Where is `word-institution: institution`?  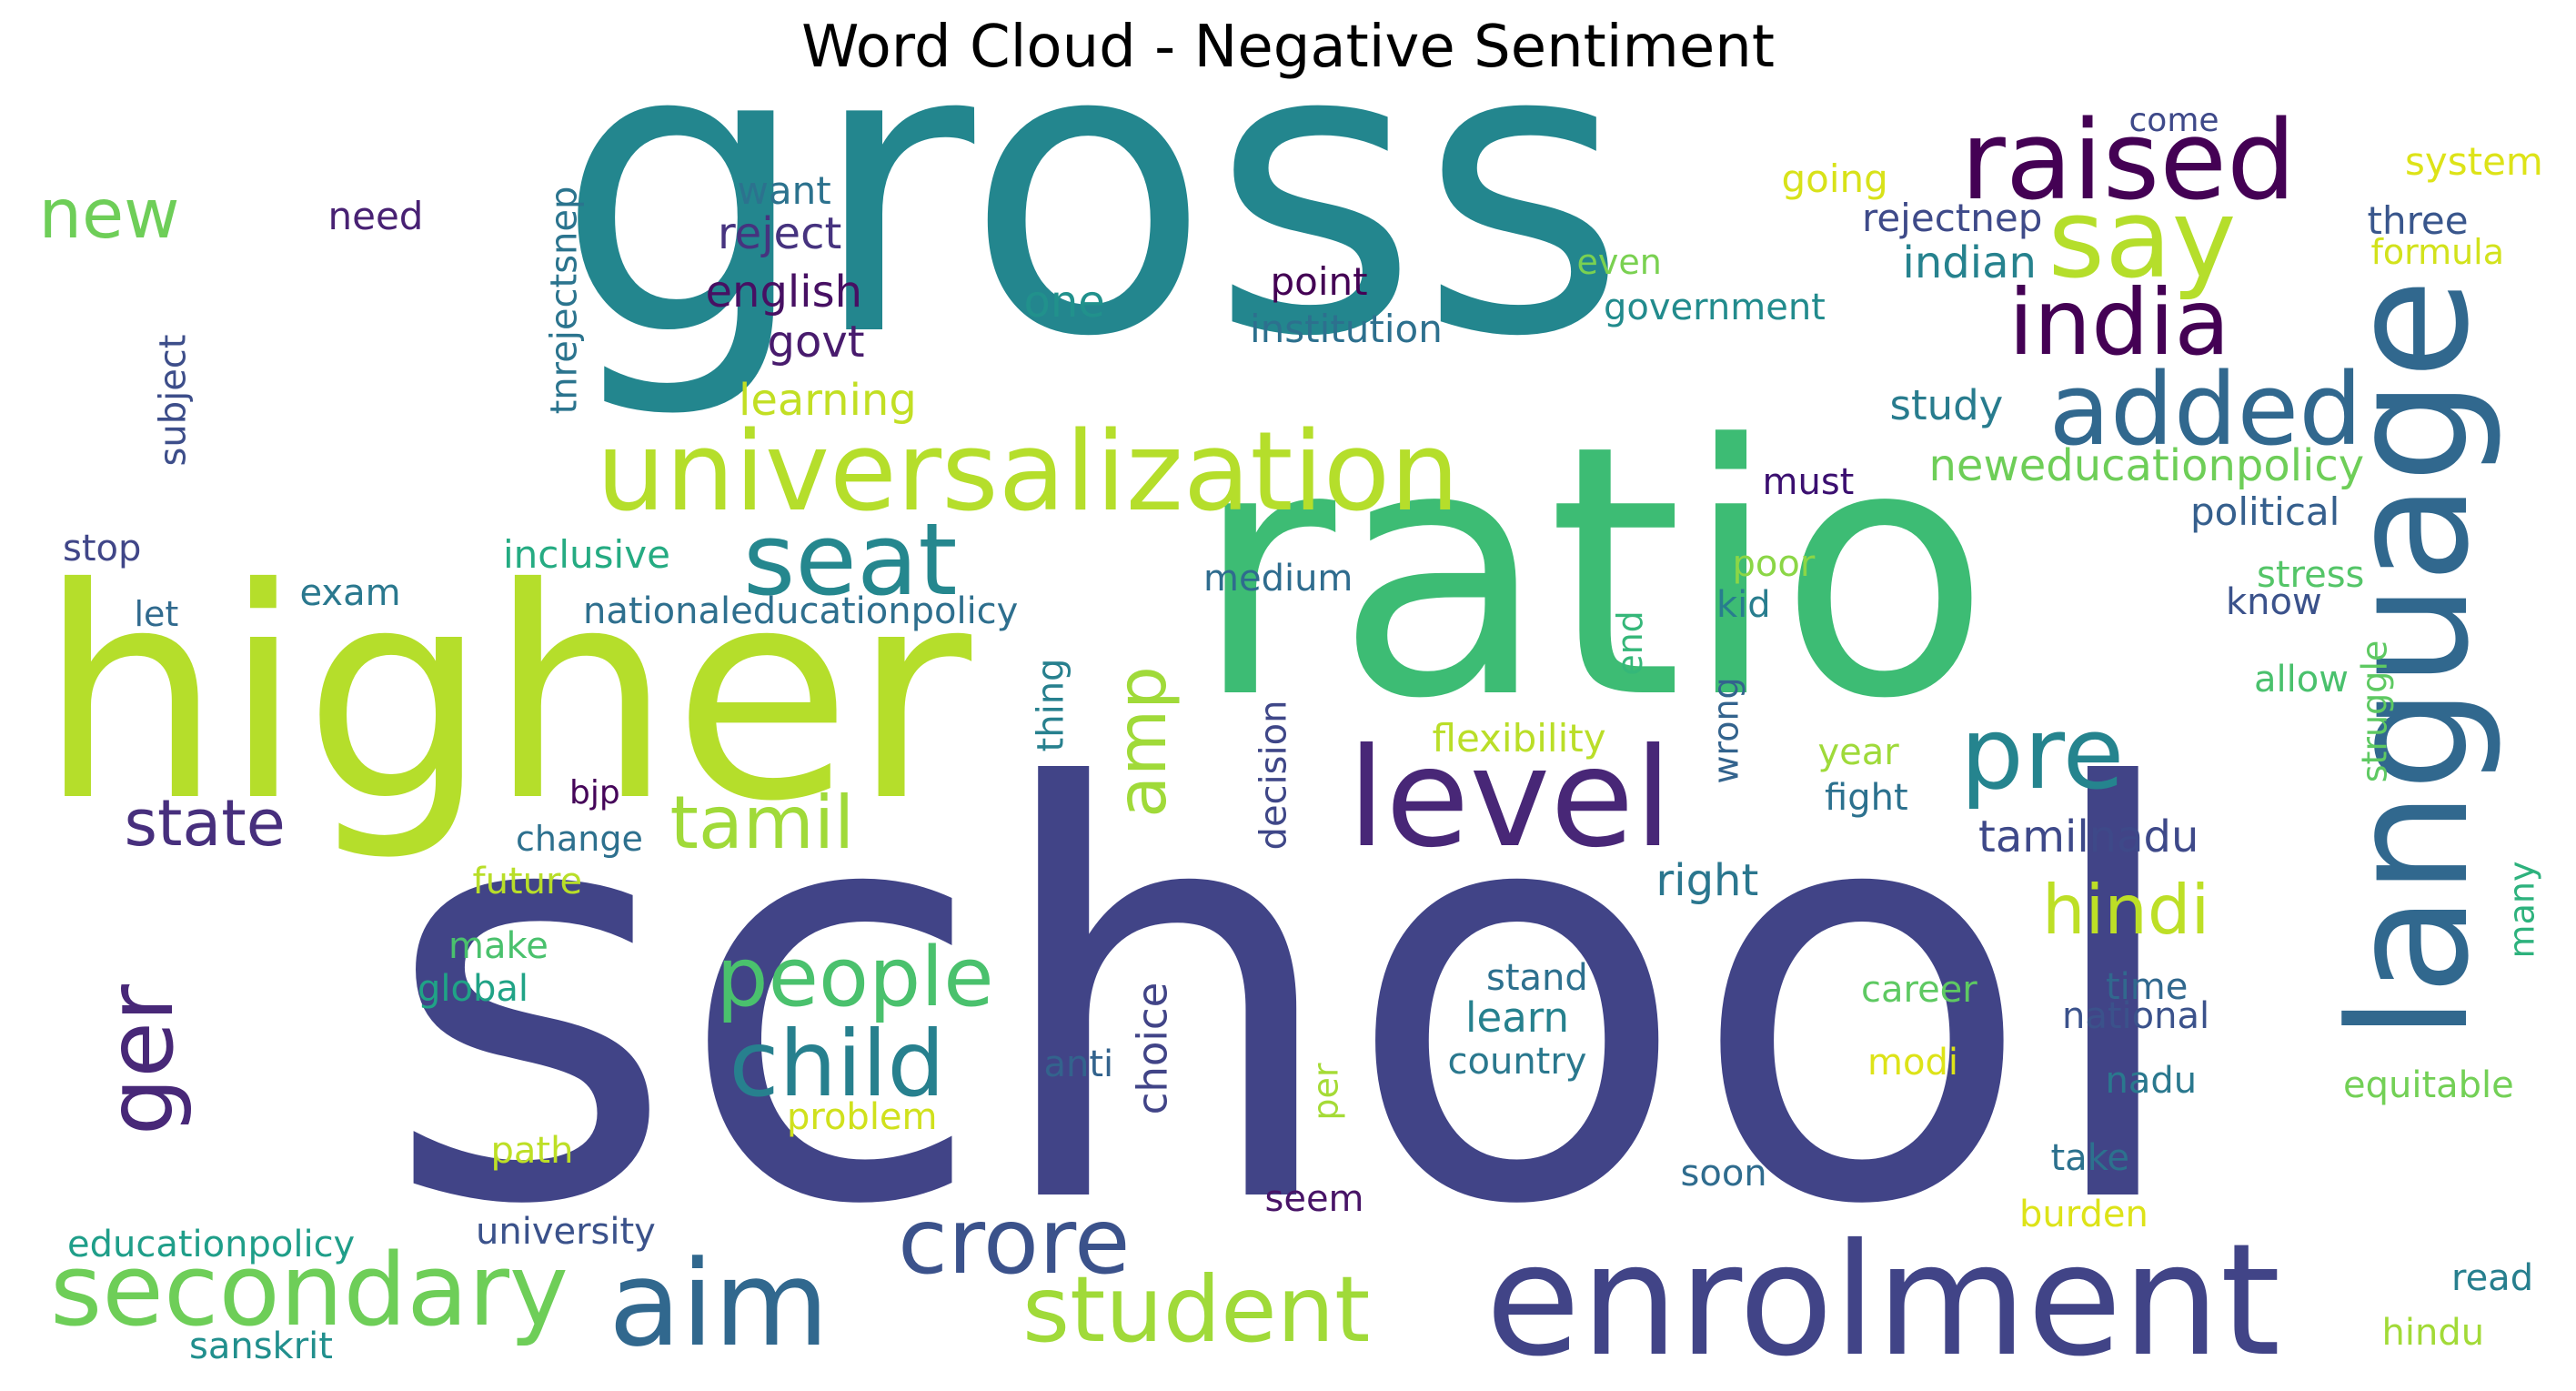 word-institution: institution is located at coordinates (1346, 329).